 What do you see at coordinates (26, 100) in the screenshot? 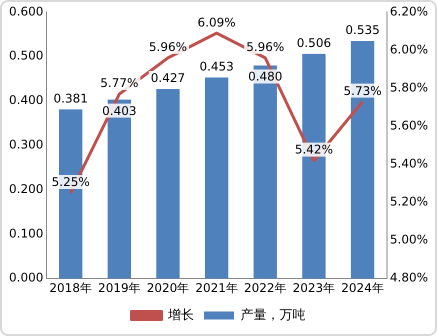
I see `y-tick-label: 0.400` at bounding box center [26, 100].